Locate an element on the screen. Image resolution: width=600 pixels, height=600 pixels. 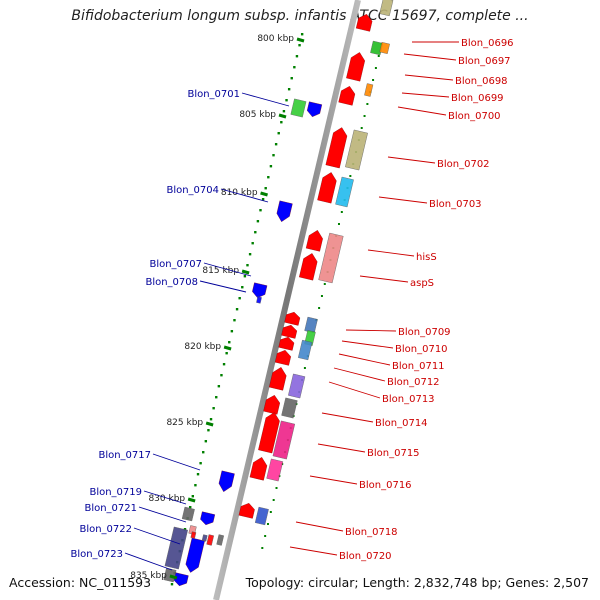
gene-label-blon_0710: Blon_0710 is located at coordinates (421, 349).